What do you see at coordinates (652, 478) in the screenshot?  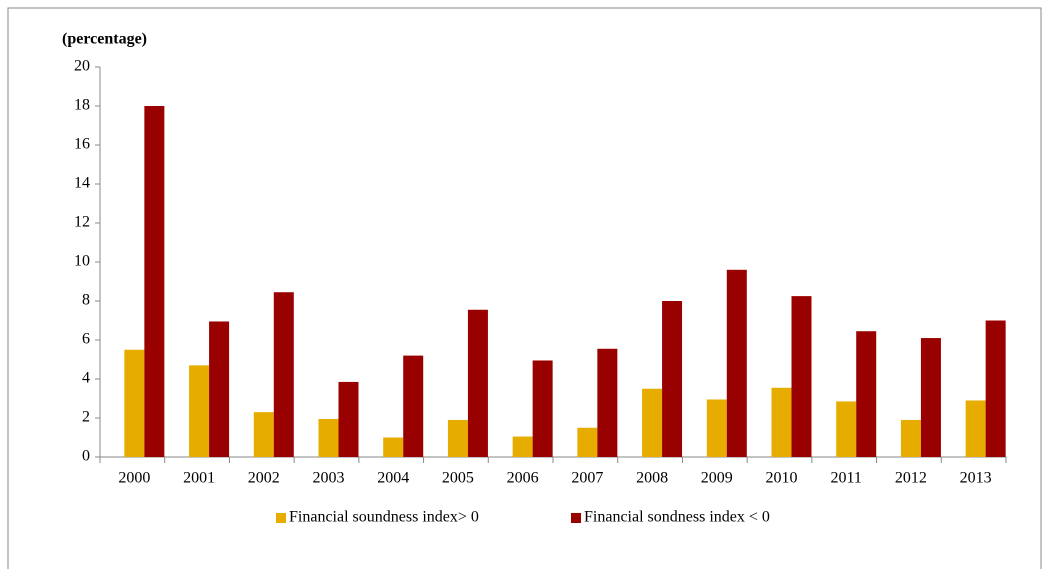 I see `x-tick-label: 2008` at bounding box center [652, 478].